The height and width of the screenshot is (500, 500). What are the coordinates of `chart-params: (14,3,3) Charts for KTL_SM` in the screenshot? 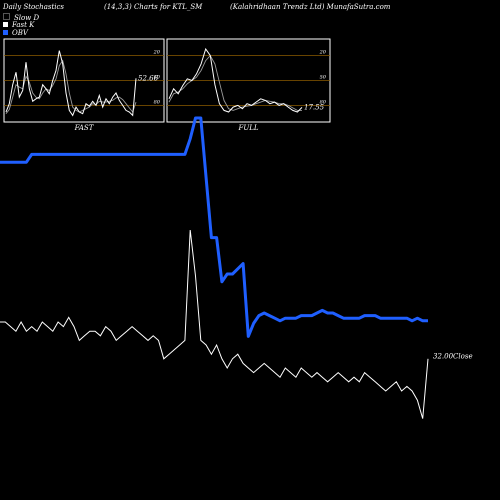 It's located at (153, 7).